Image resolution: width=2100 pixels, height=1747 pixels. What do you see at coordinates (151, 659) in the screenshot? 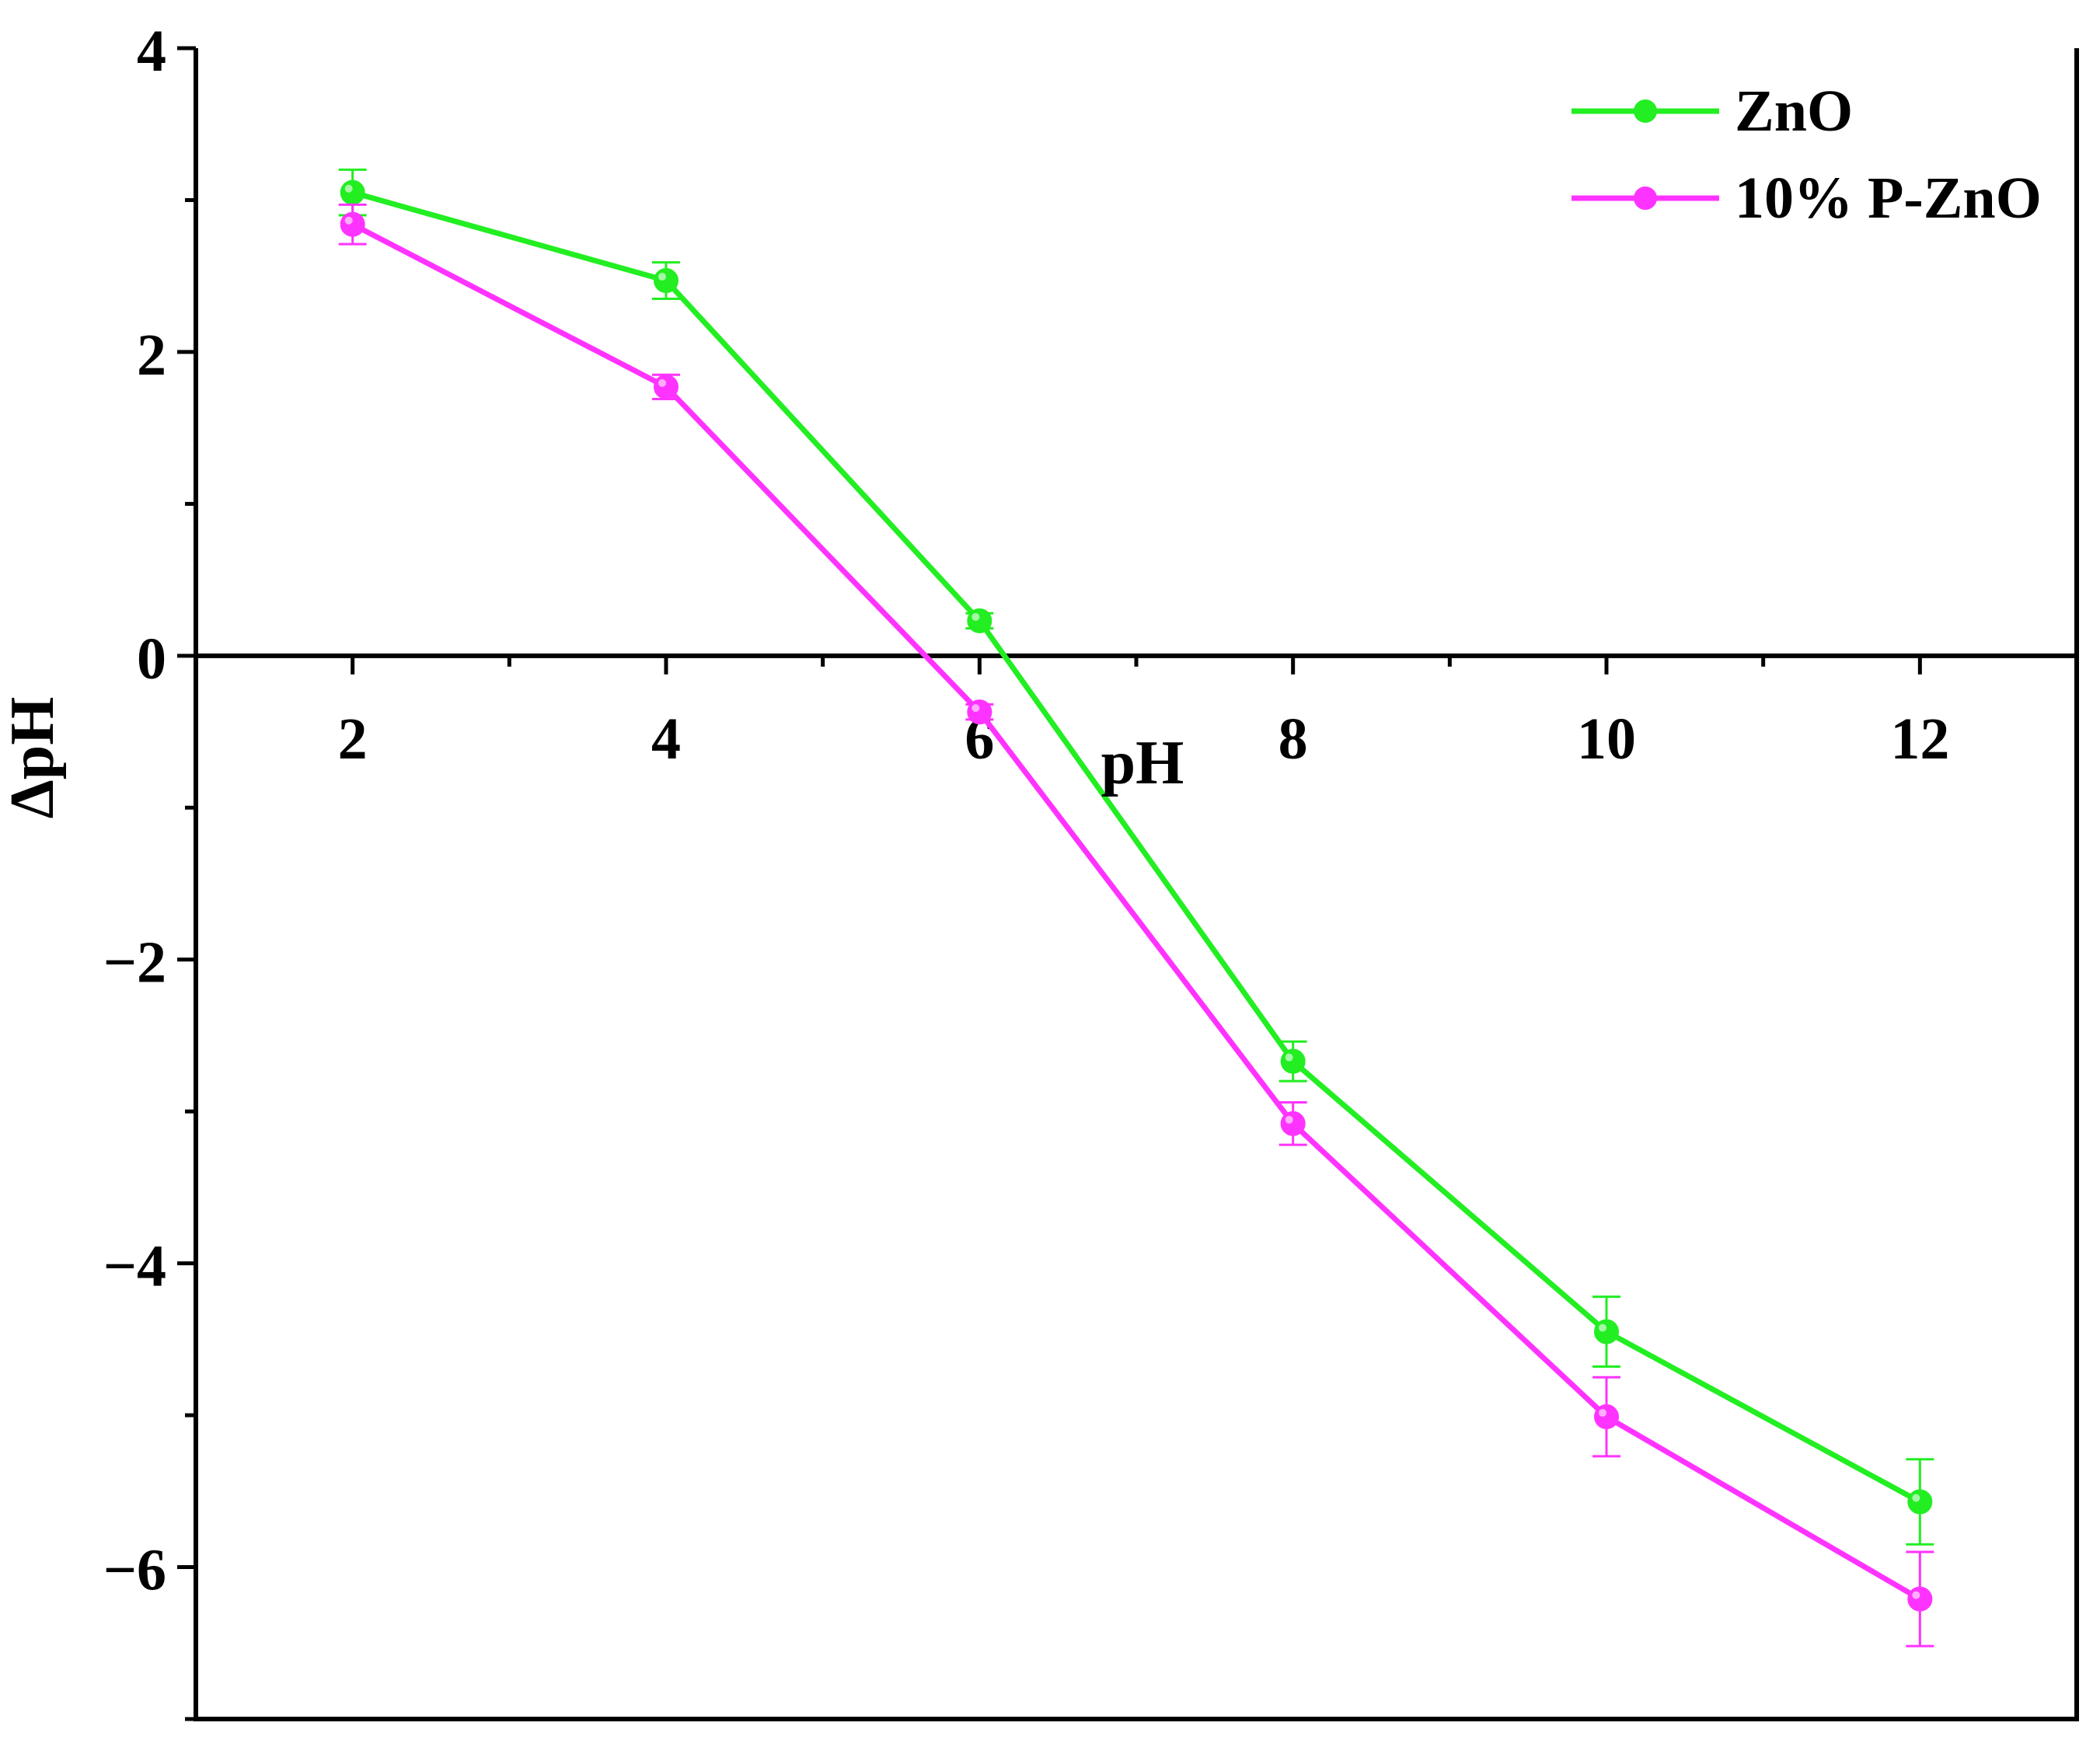
I see `y-tick-label: 0` at bounding box center [151, 659].